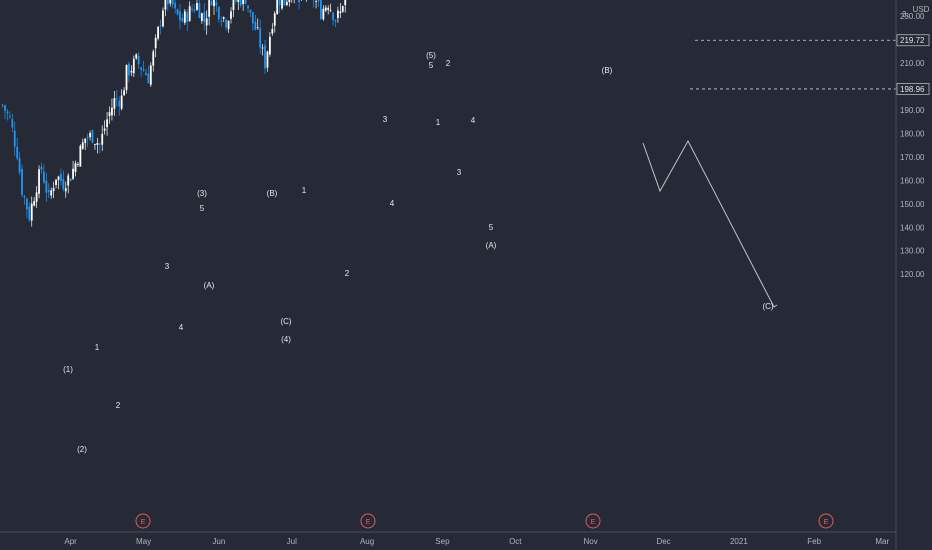 The height and width of the screenshot is (550, 932). I want to click on time-tick-label: Apr, so click(70, 541).